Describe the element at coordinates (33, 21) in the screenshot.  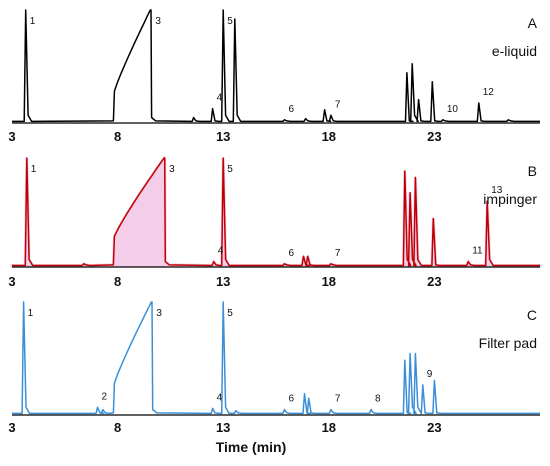
I see `peak-label-A-1: 1` at that location.